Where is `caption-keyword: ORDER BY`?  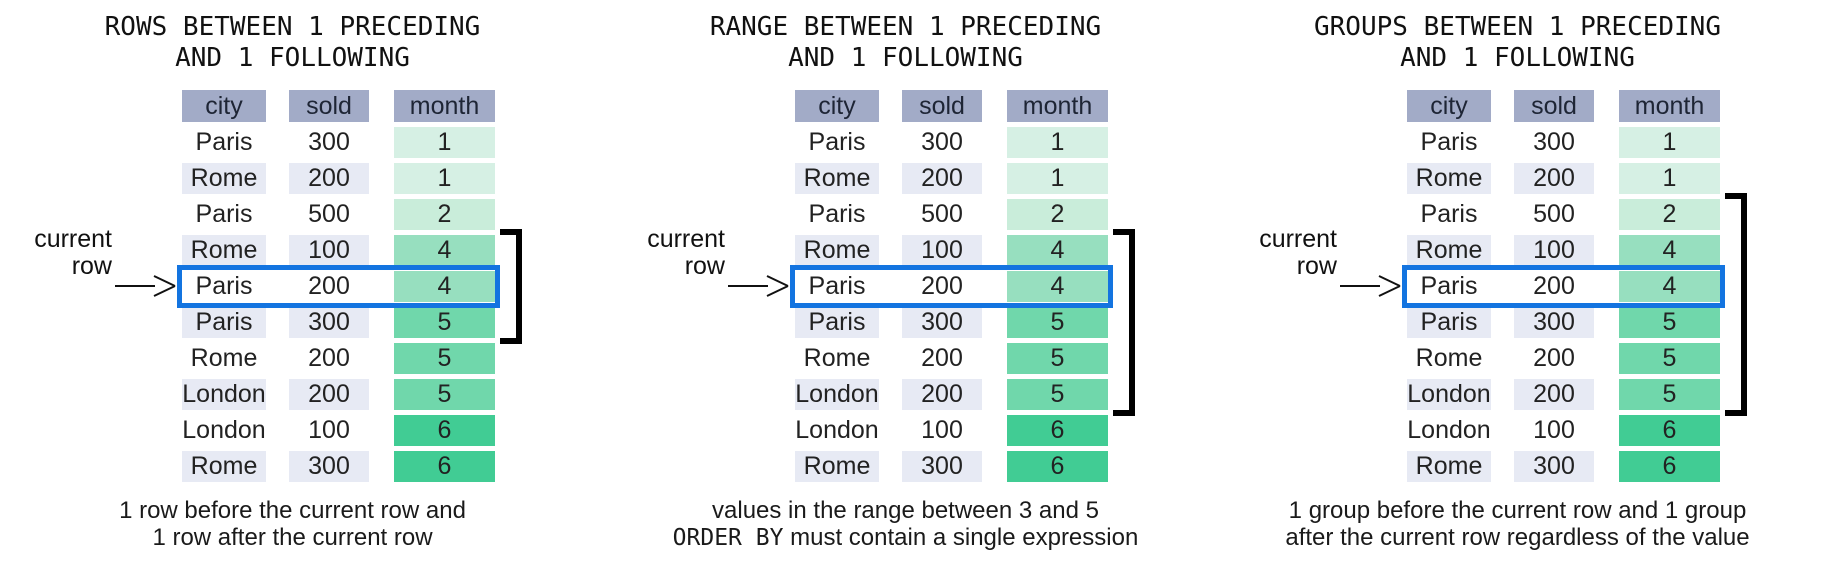
caption-keyword: ORDER BY is located at coordinates (728, 538).